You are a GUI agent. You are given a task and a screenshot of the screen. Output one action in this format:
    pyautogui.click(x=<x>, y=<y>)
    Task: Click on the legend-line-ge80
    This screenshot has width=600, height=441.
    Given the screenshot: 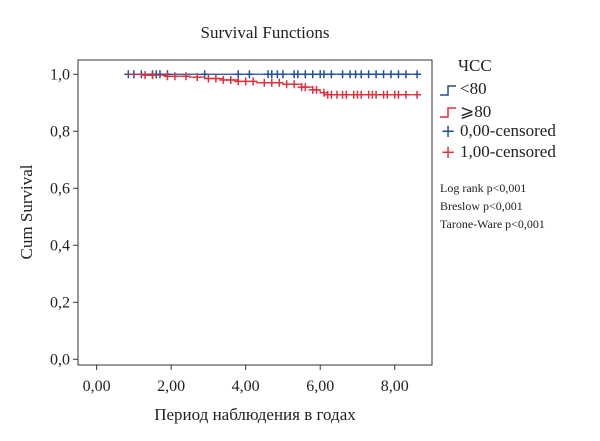 What is the action you would take?
    pyautogui.click(x=448, y=112)
    